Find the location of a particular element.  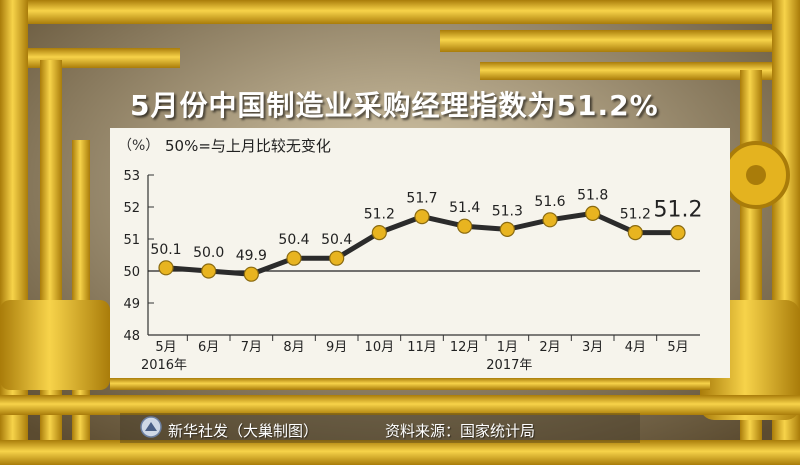

y-tick-label: 48 is located at coordinates (131, 336).